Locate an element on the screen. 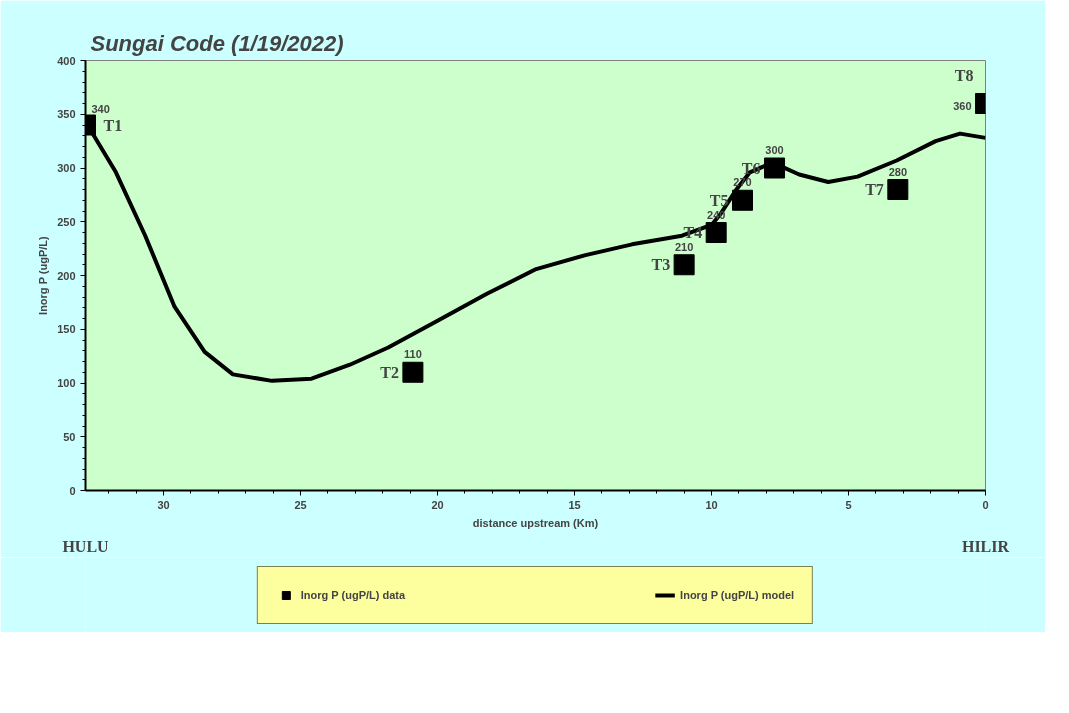 This screenshot has width=1069, height=713. data-label: 300 is located at coordinates (774, 150).